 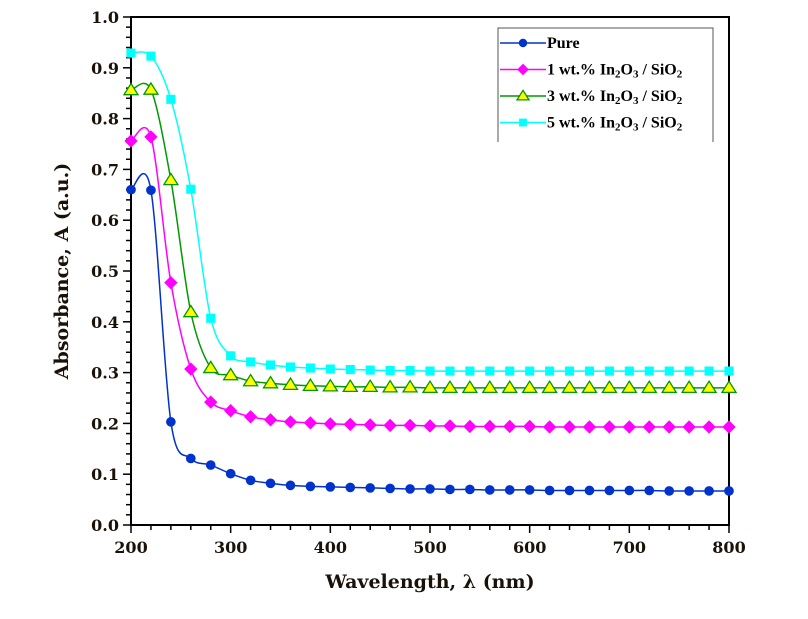 What do you see at coordinates (629, 547) in the screenshot?
I see `x-tick-label: 700` at bounding box center [629, 547].